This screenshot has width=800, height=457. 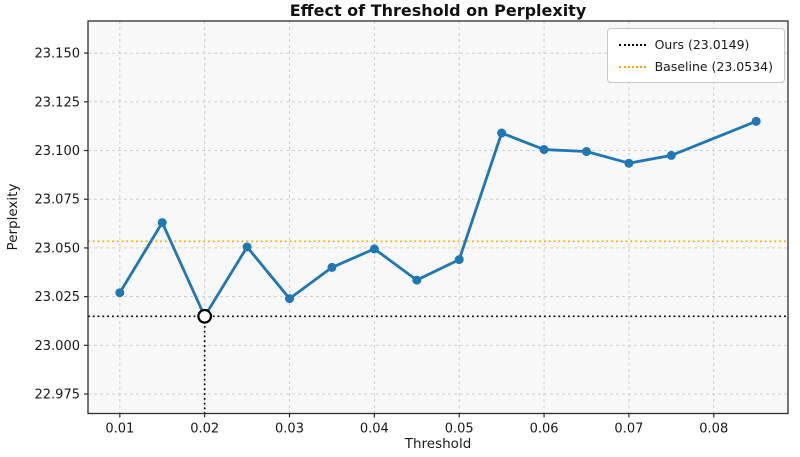 What do you see at coordinates (374, 429) in the screenshot?
I see `x-tick-label: 0.04` at bounding box center [374, 429].